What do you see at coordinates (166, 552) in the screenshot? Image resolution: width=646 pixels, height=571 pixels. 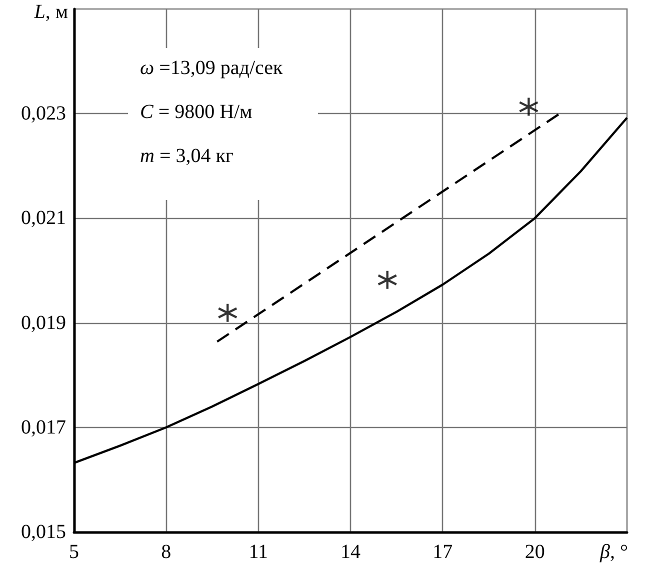 I see `x-tick-label: 8` at bounding box center [166, 552].